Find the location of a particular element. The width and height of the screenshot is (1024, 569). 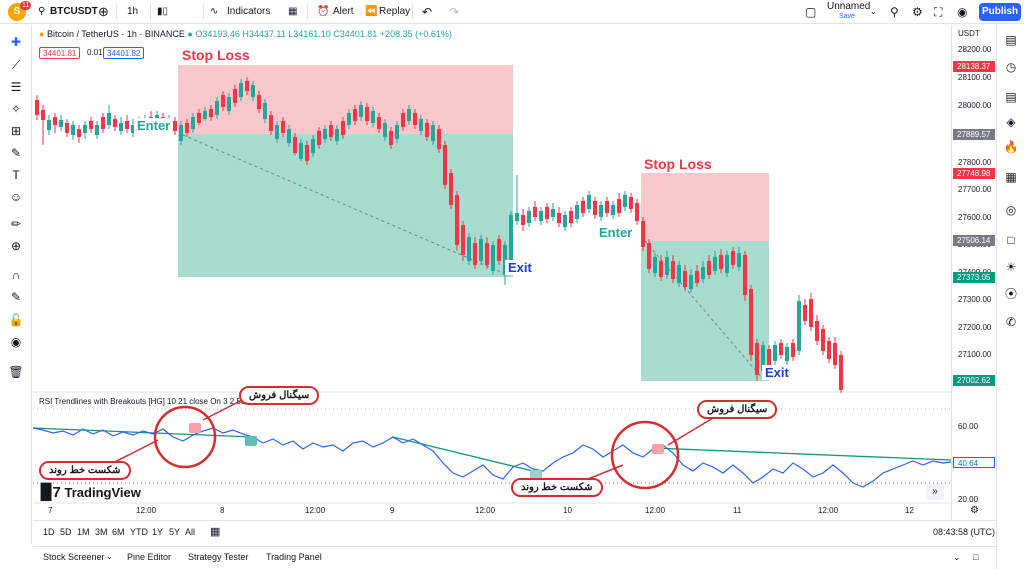

timeframe-button: 1D is located at coordinates (49, 532).